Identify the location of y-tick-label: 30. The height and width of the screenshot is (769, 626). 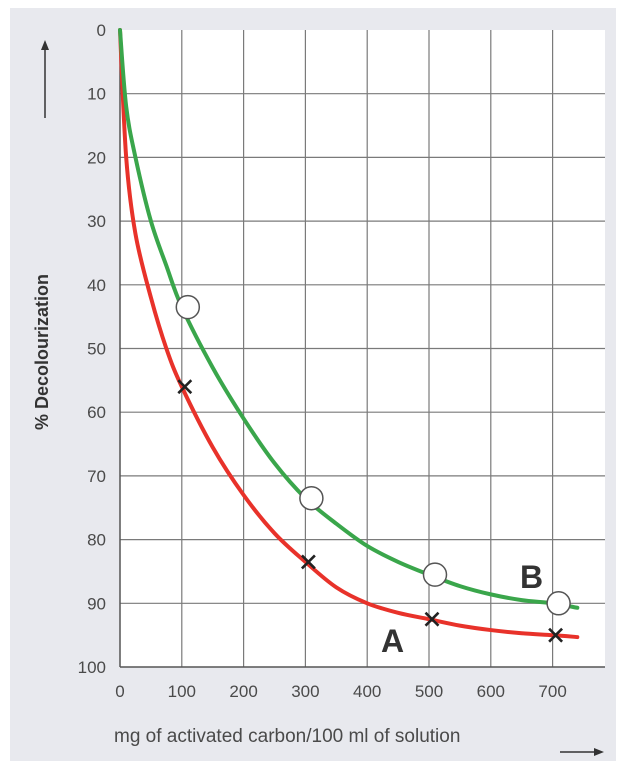
(96, 221).